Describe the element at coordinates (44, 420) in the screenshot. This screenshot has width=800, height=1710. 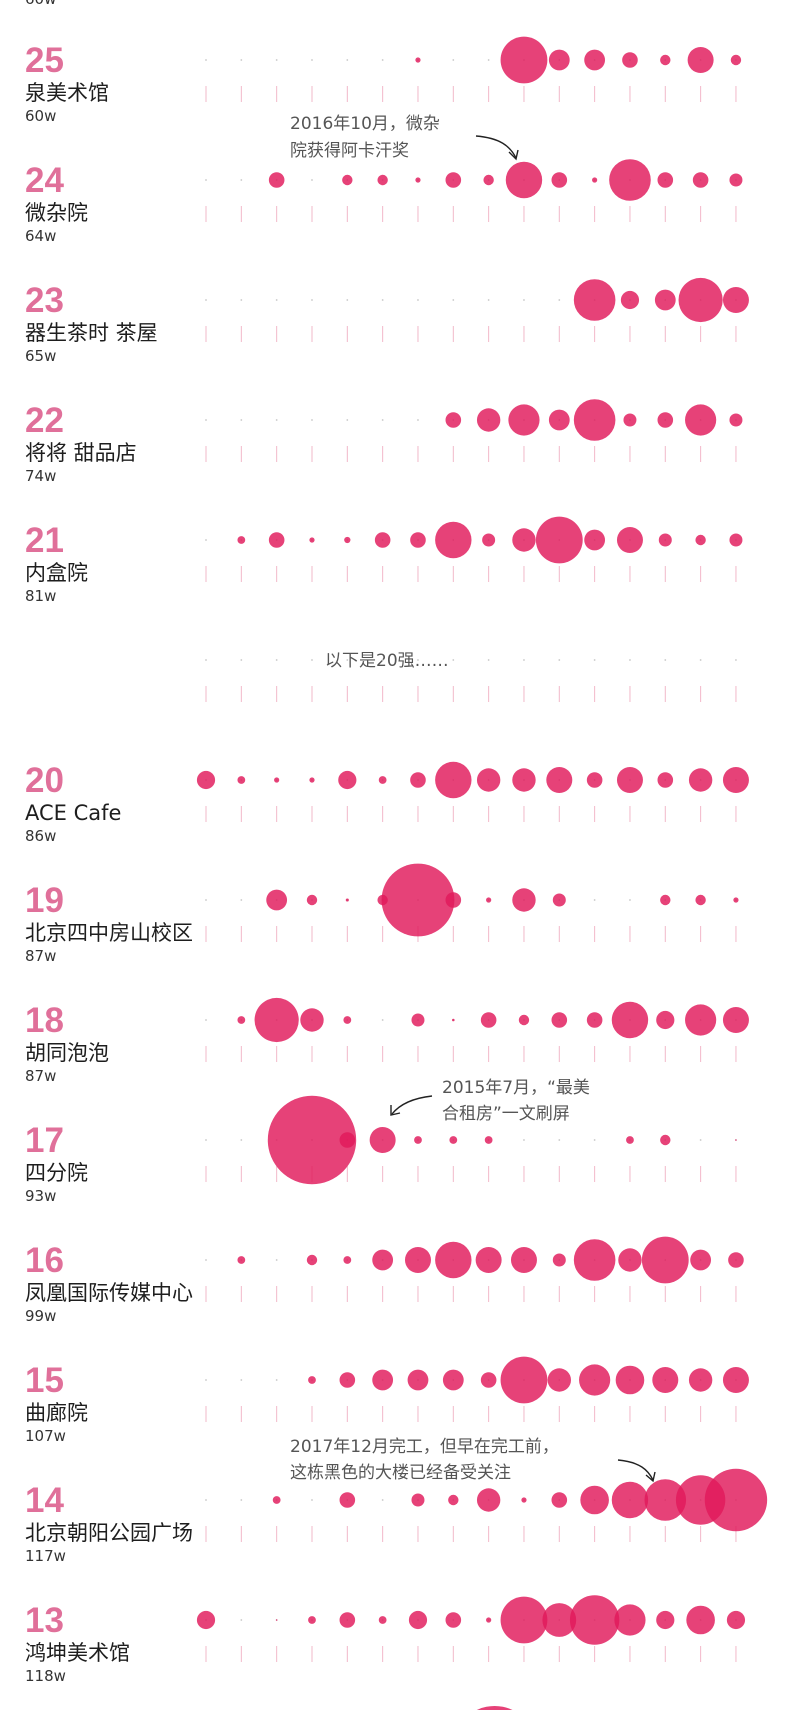
I see `row-rank: 22` at that location.